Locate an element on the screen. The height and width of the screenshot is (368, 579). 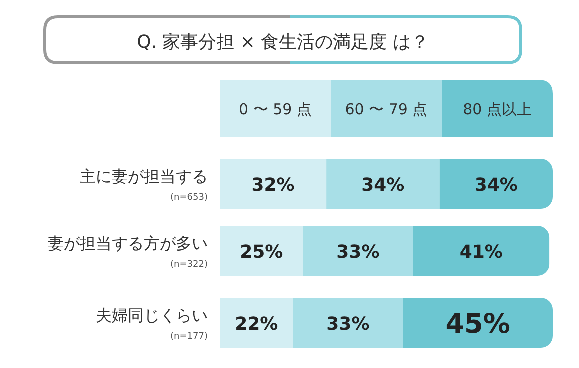
data-label: 41% is located at coordinates (481, 252).